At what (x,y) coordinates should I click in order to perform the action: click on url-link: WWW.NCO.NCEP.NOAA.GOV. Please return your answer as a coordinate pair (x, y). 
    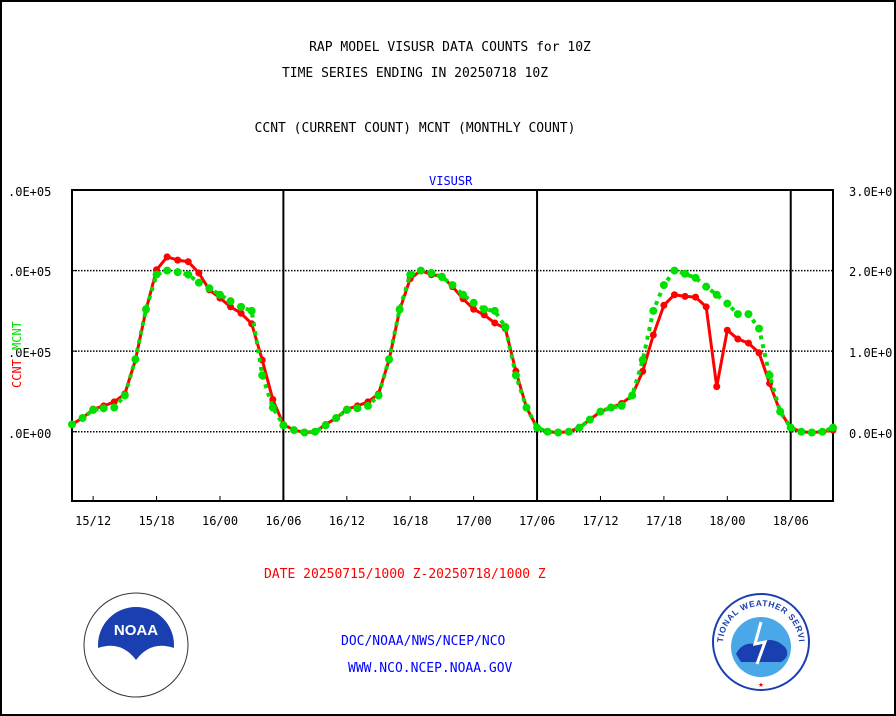
    Looking at the image, I should click on (430, 668).